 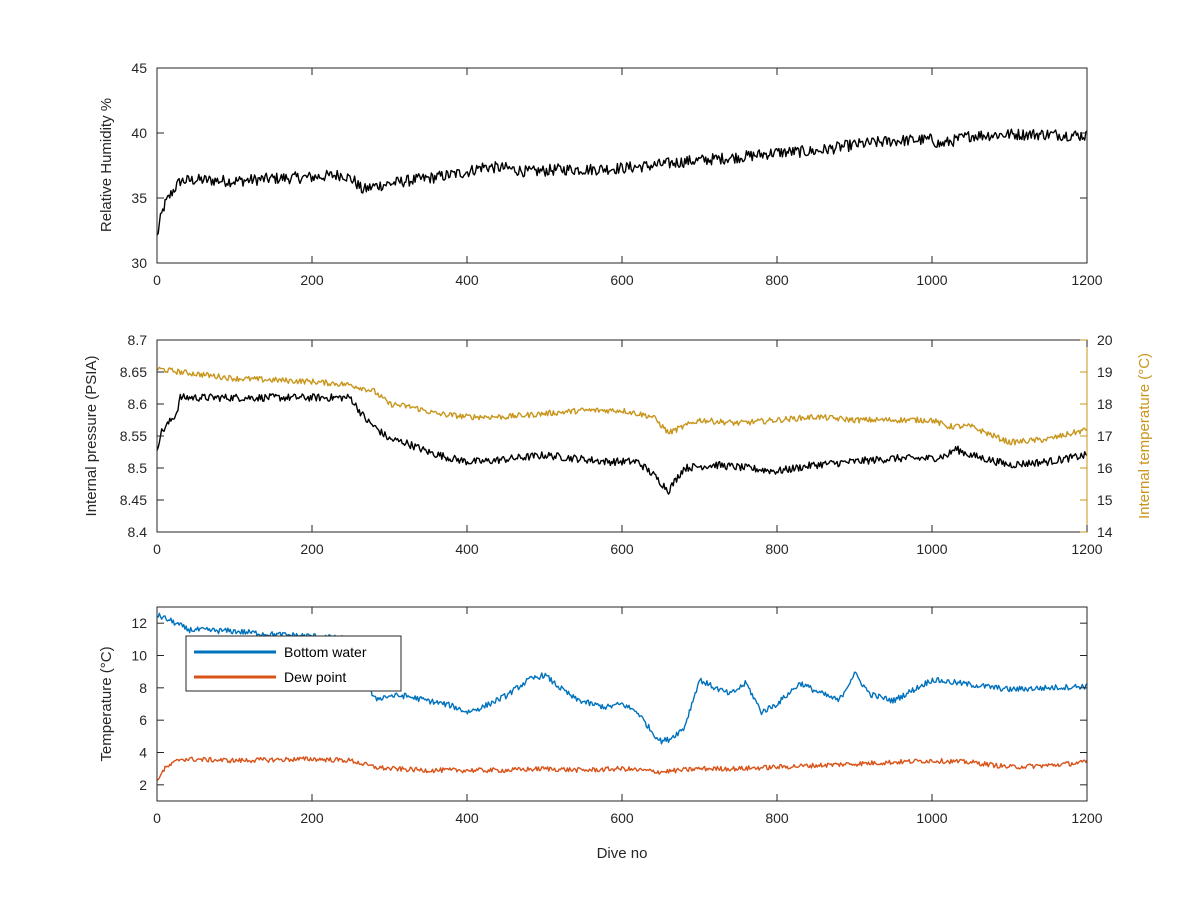 I want to click on pressure-y2tick-label: 18, so click(x=1105, y=404).